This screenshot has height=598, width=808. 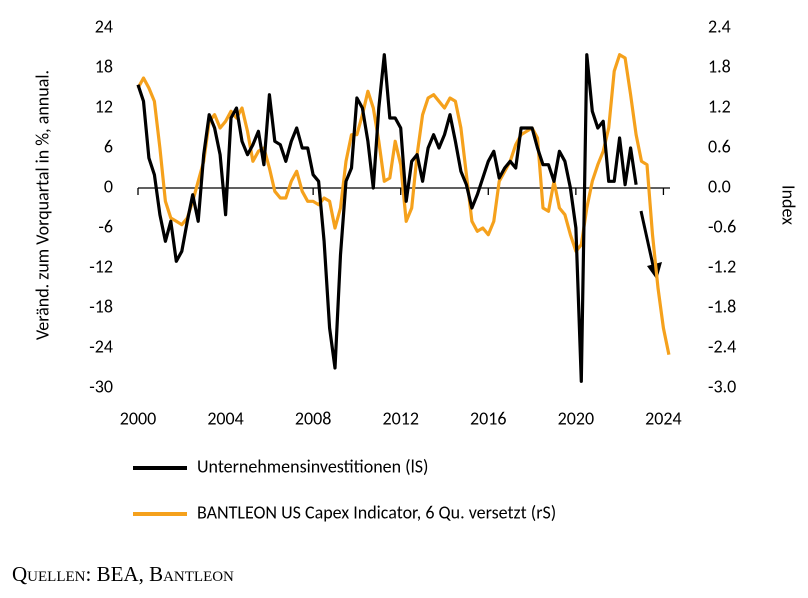 I want to click on y-tick-label: 0, so click(x=108, y=186).